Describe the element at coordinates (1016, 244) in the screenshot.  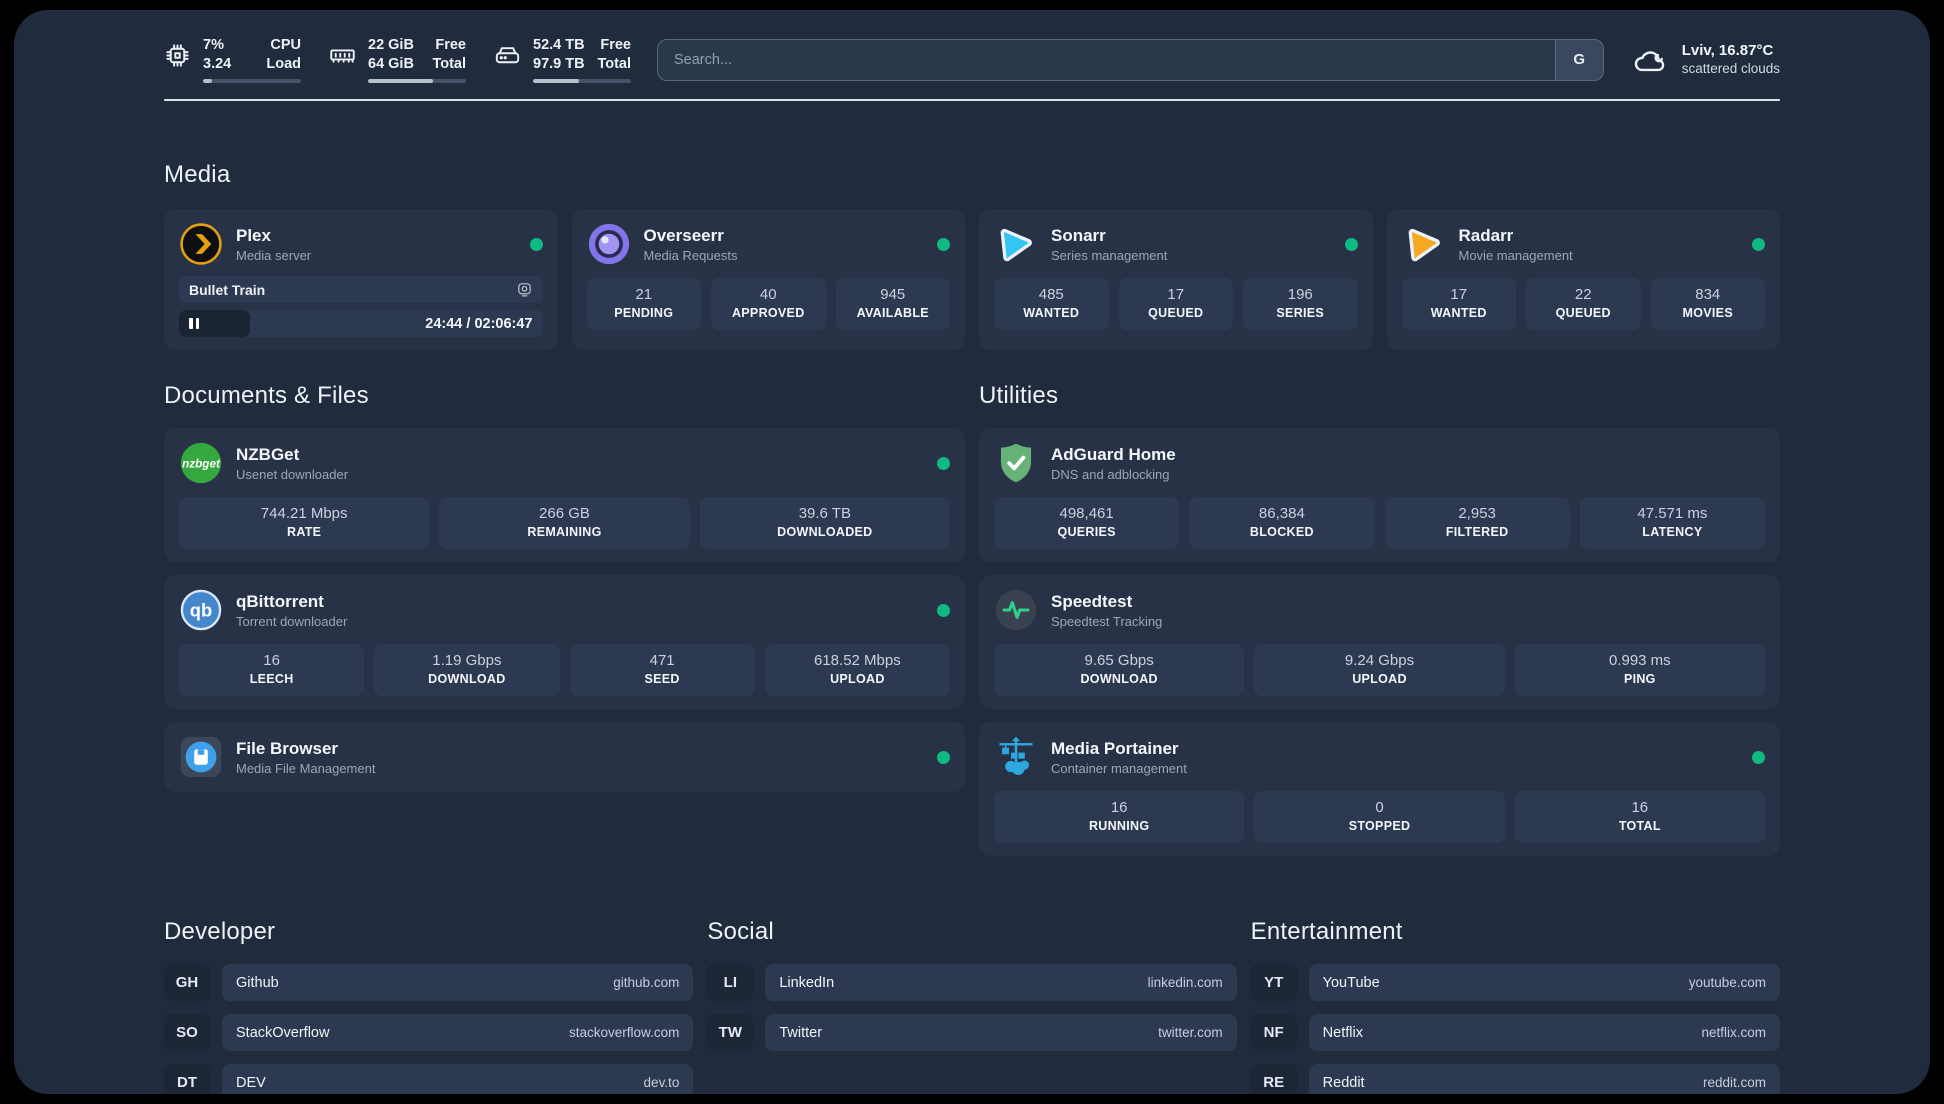
I see `sonarr-icon` at that location.